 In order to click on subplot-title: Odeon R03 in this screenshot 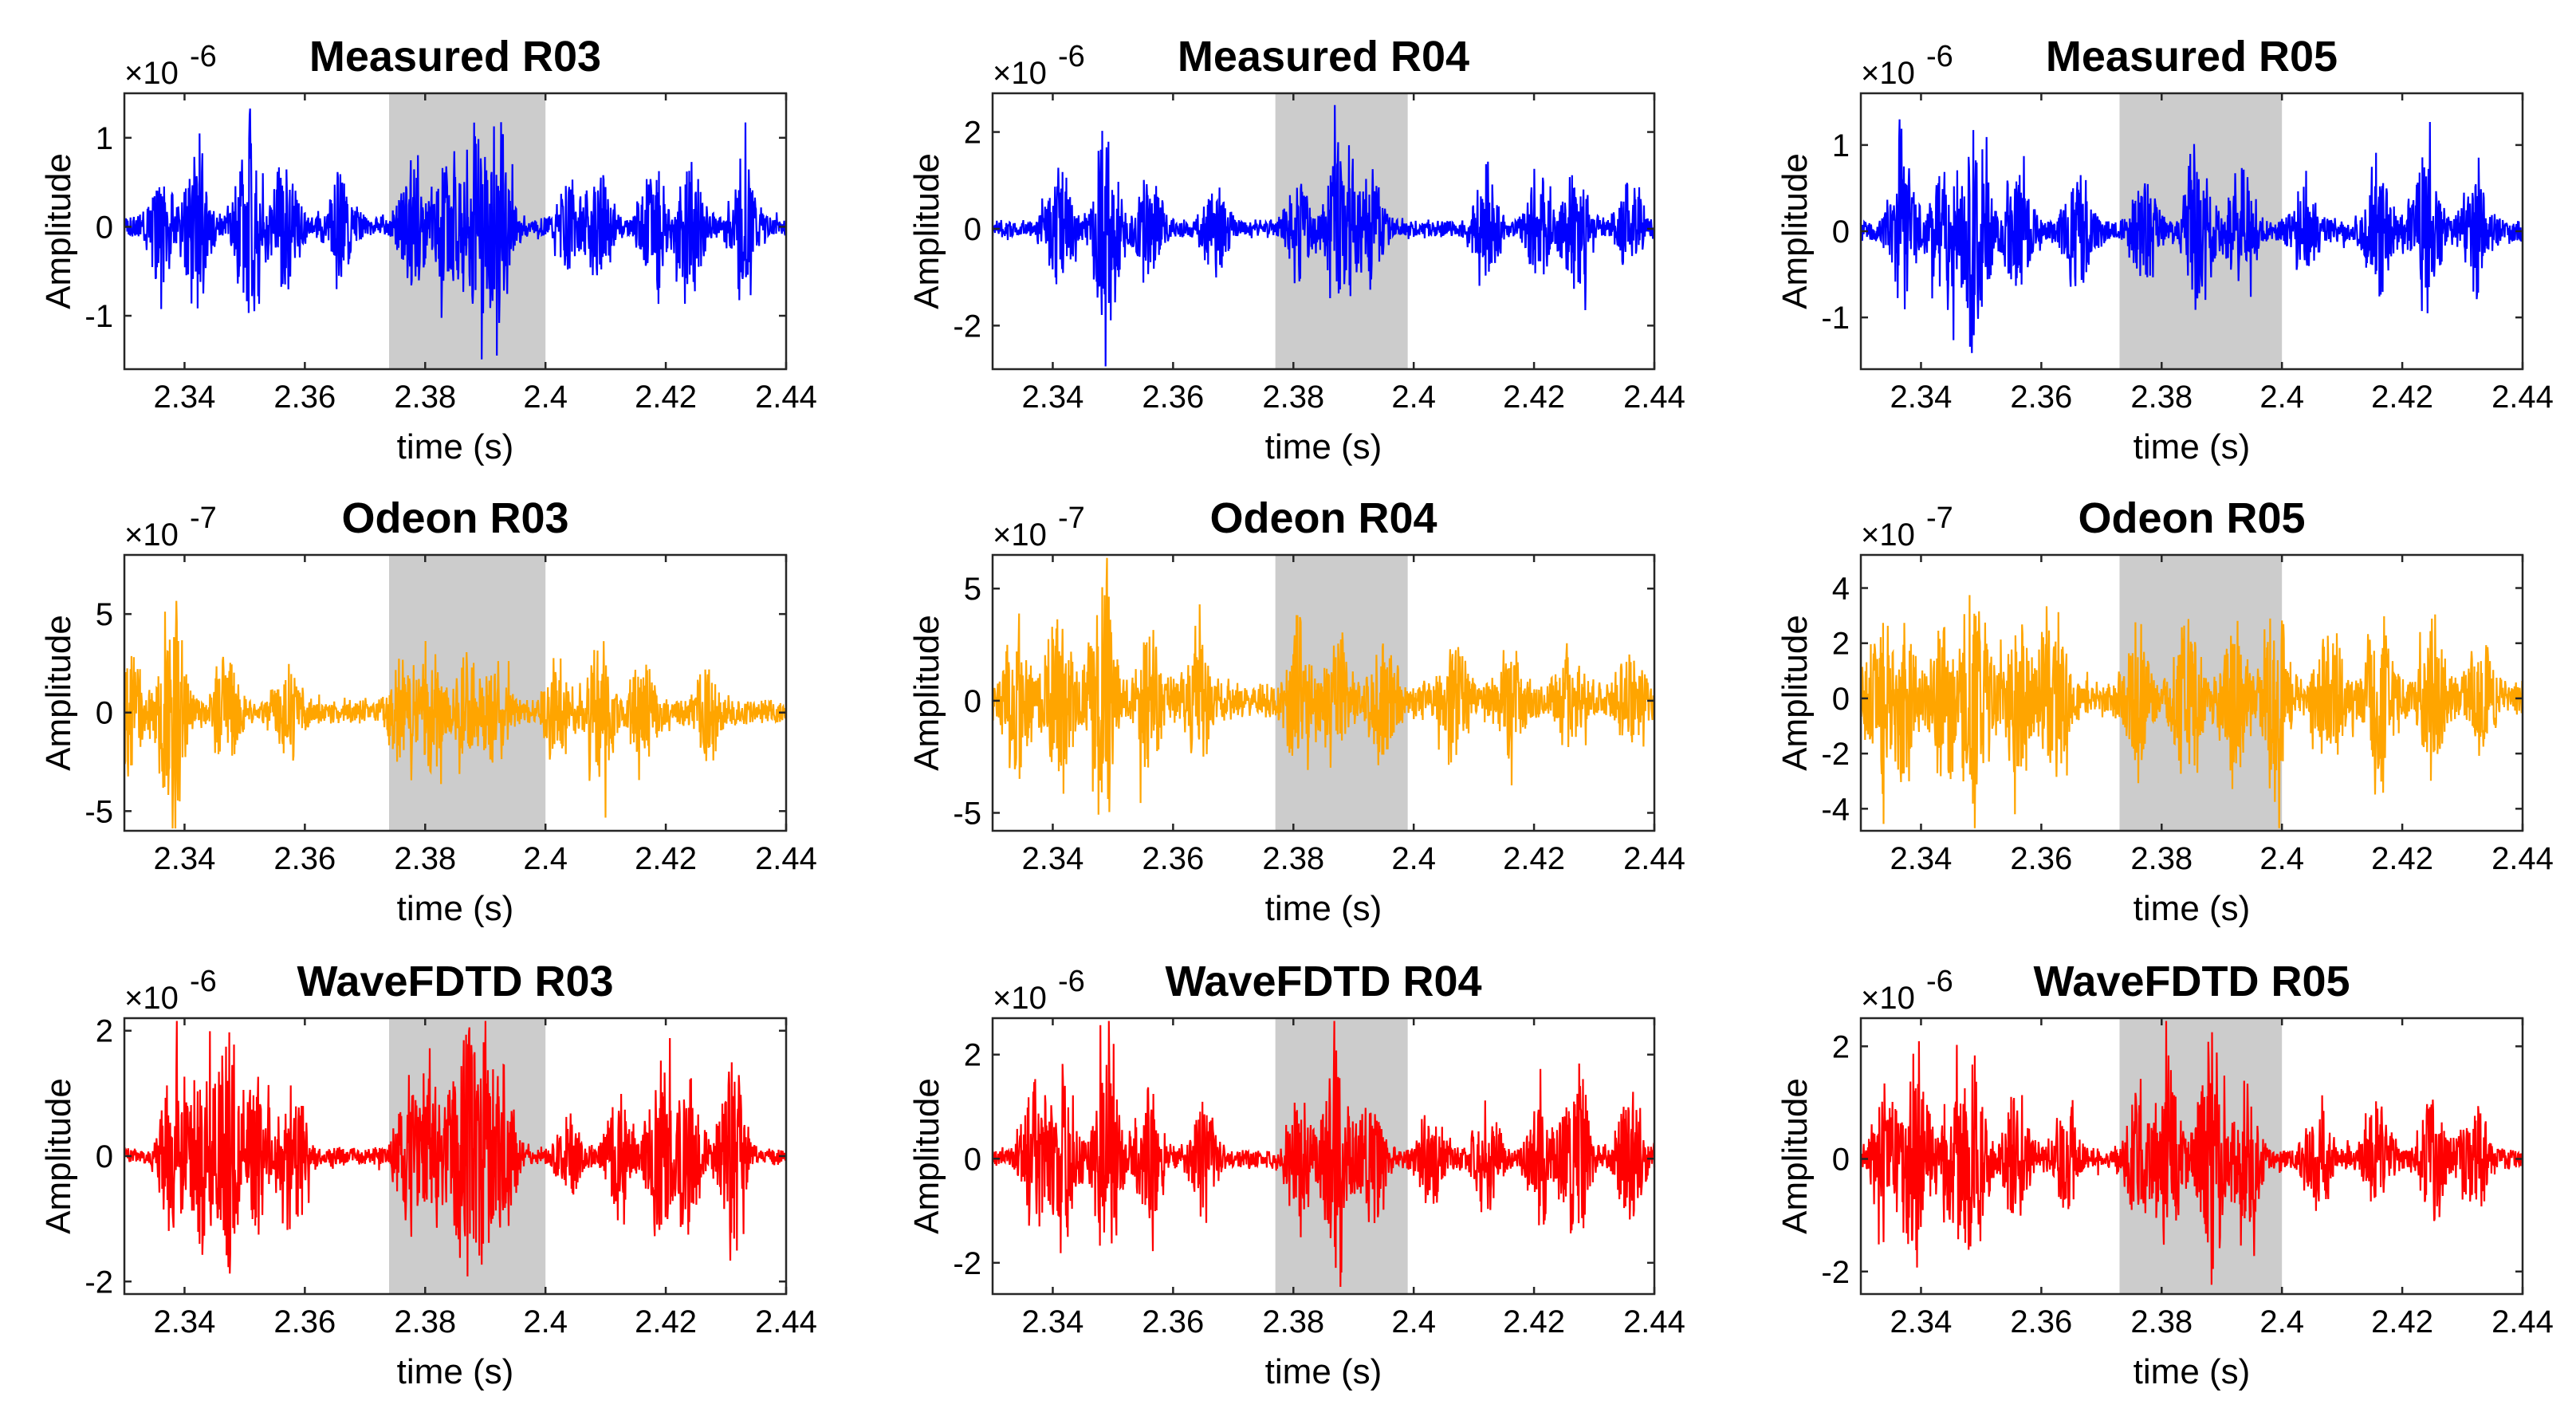, I will do `click(455, 518)`.